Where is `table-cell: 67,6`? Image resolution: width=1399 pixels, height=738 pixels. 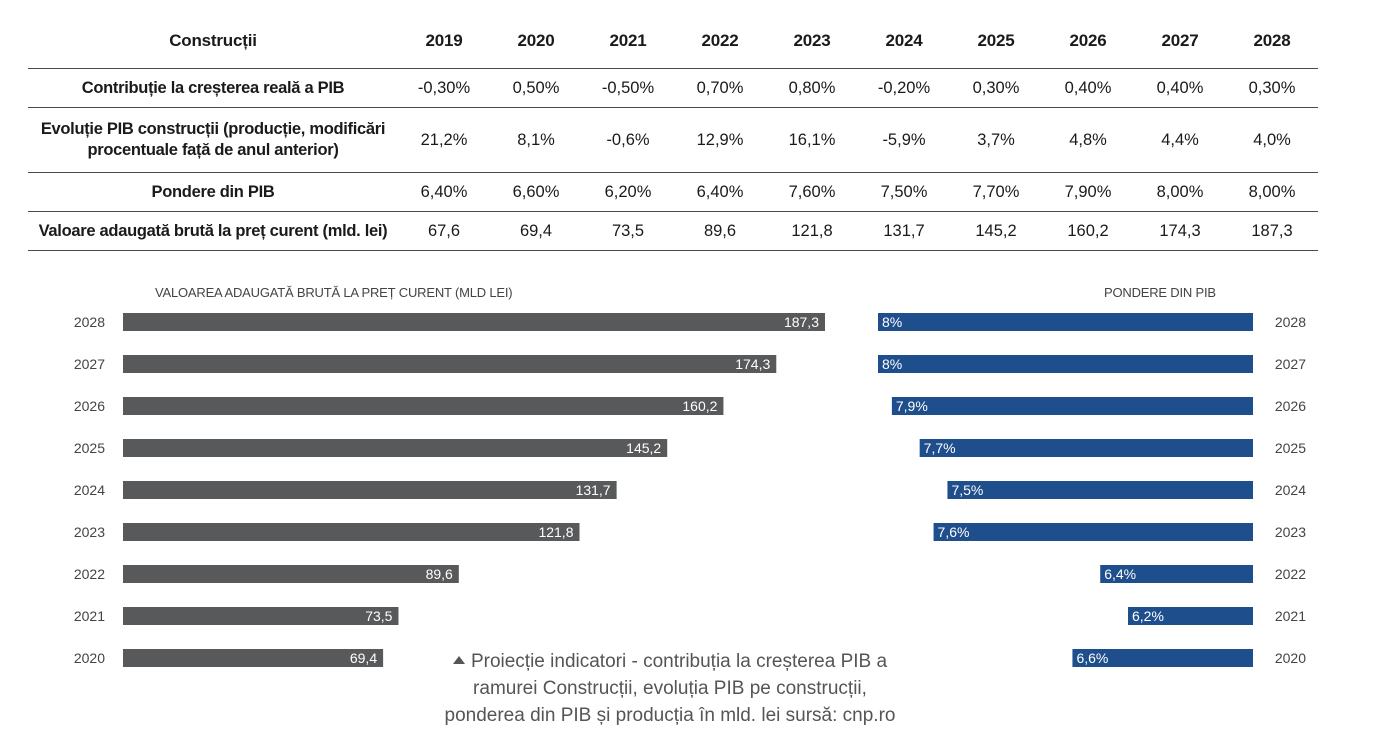 table-cell: 67,6 is located at coordinates (444, 231).